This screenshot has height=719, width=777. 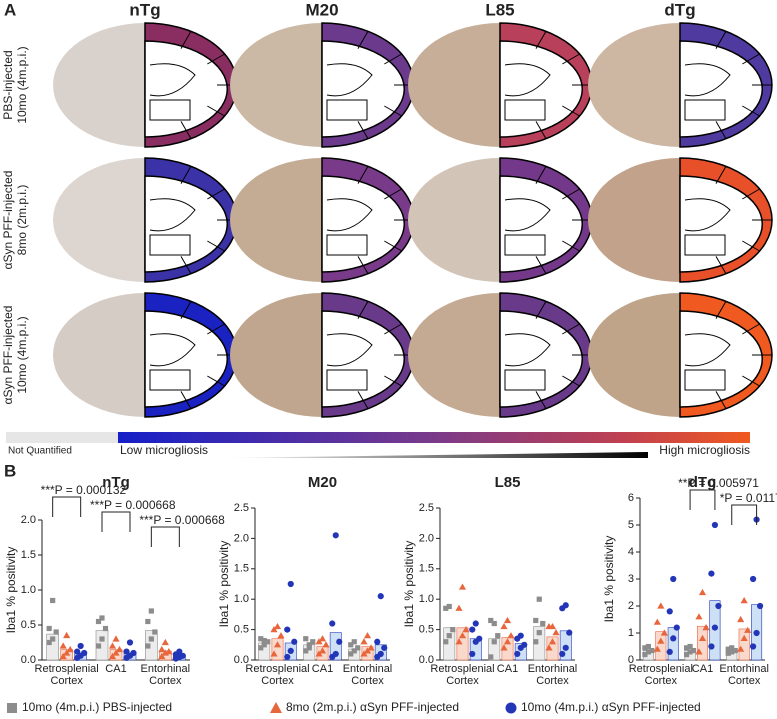 I want to click on significance-label: ***P = 0.000668, so click(x=182, y=520).